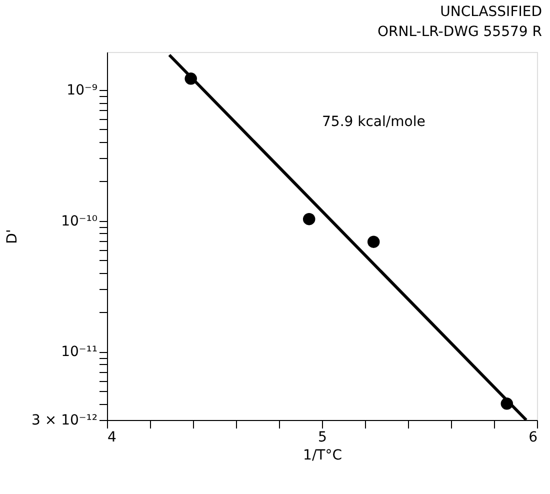 This screenshot has width=550, height=494. I want to click on x-tick-label: 6, so click(533, 438).